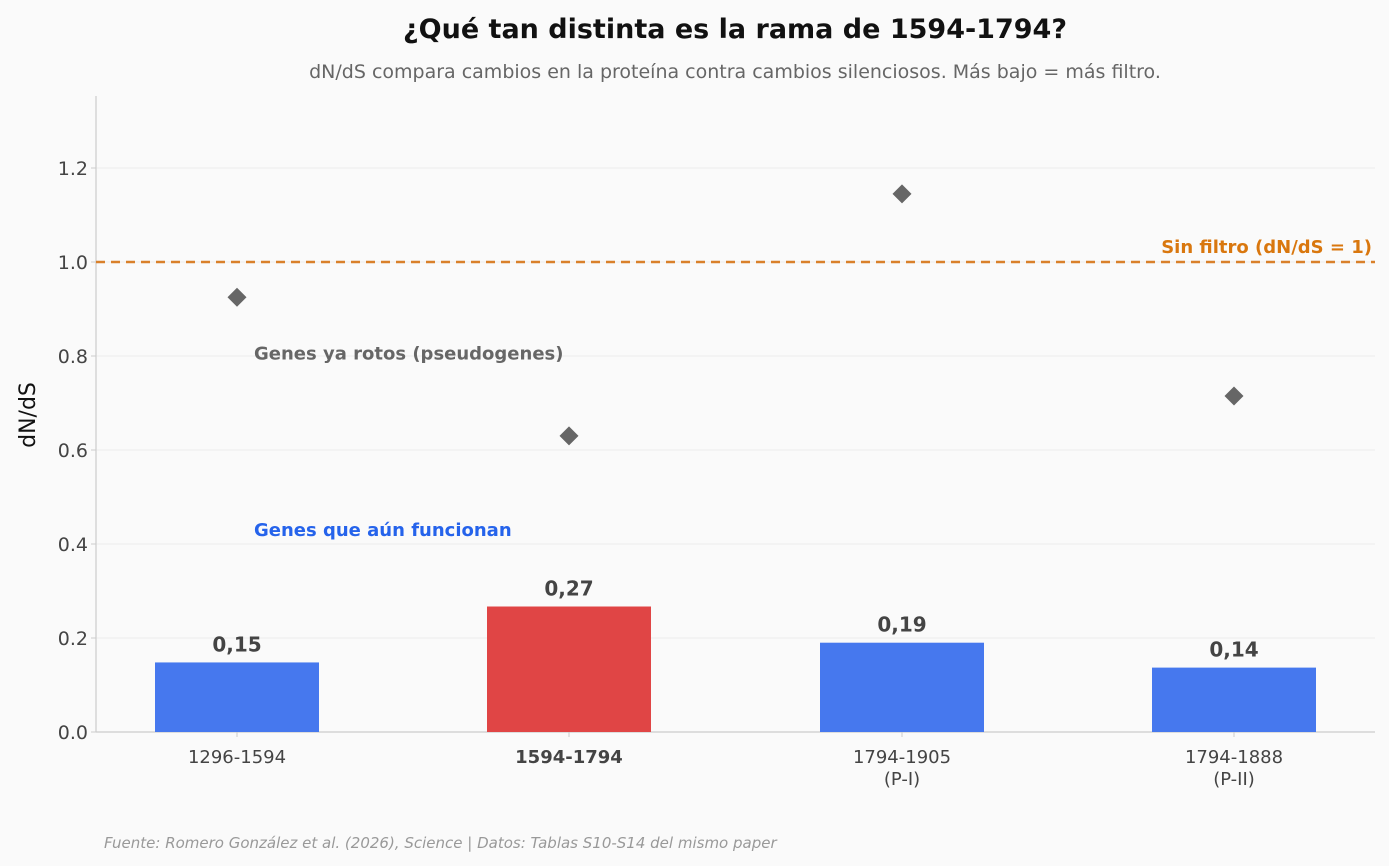 The width and height of the screenshot is (1389, 866). What do you see at coordinates (568, 589) in the screenshot?
I see `bar-value-label: 0,27` at bounding box center [568, 589].